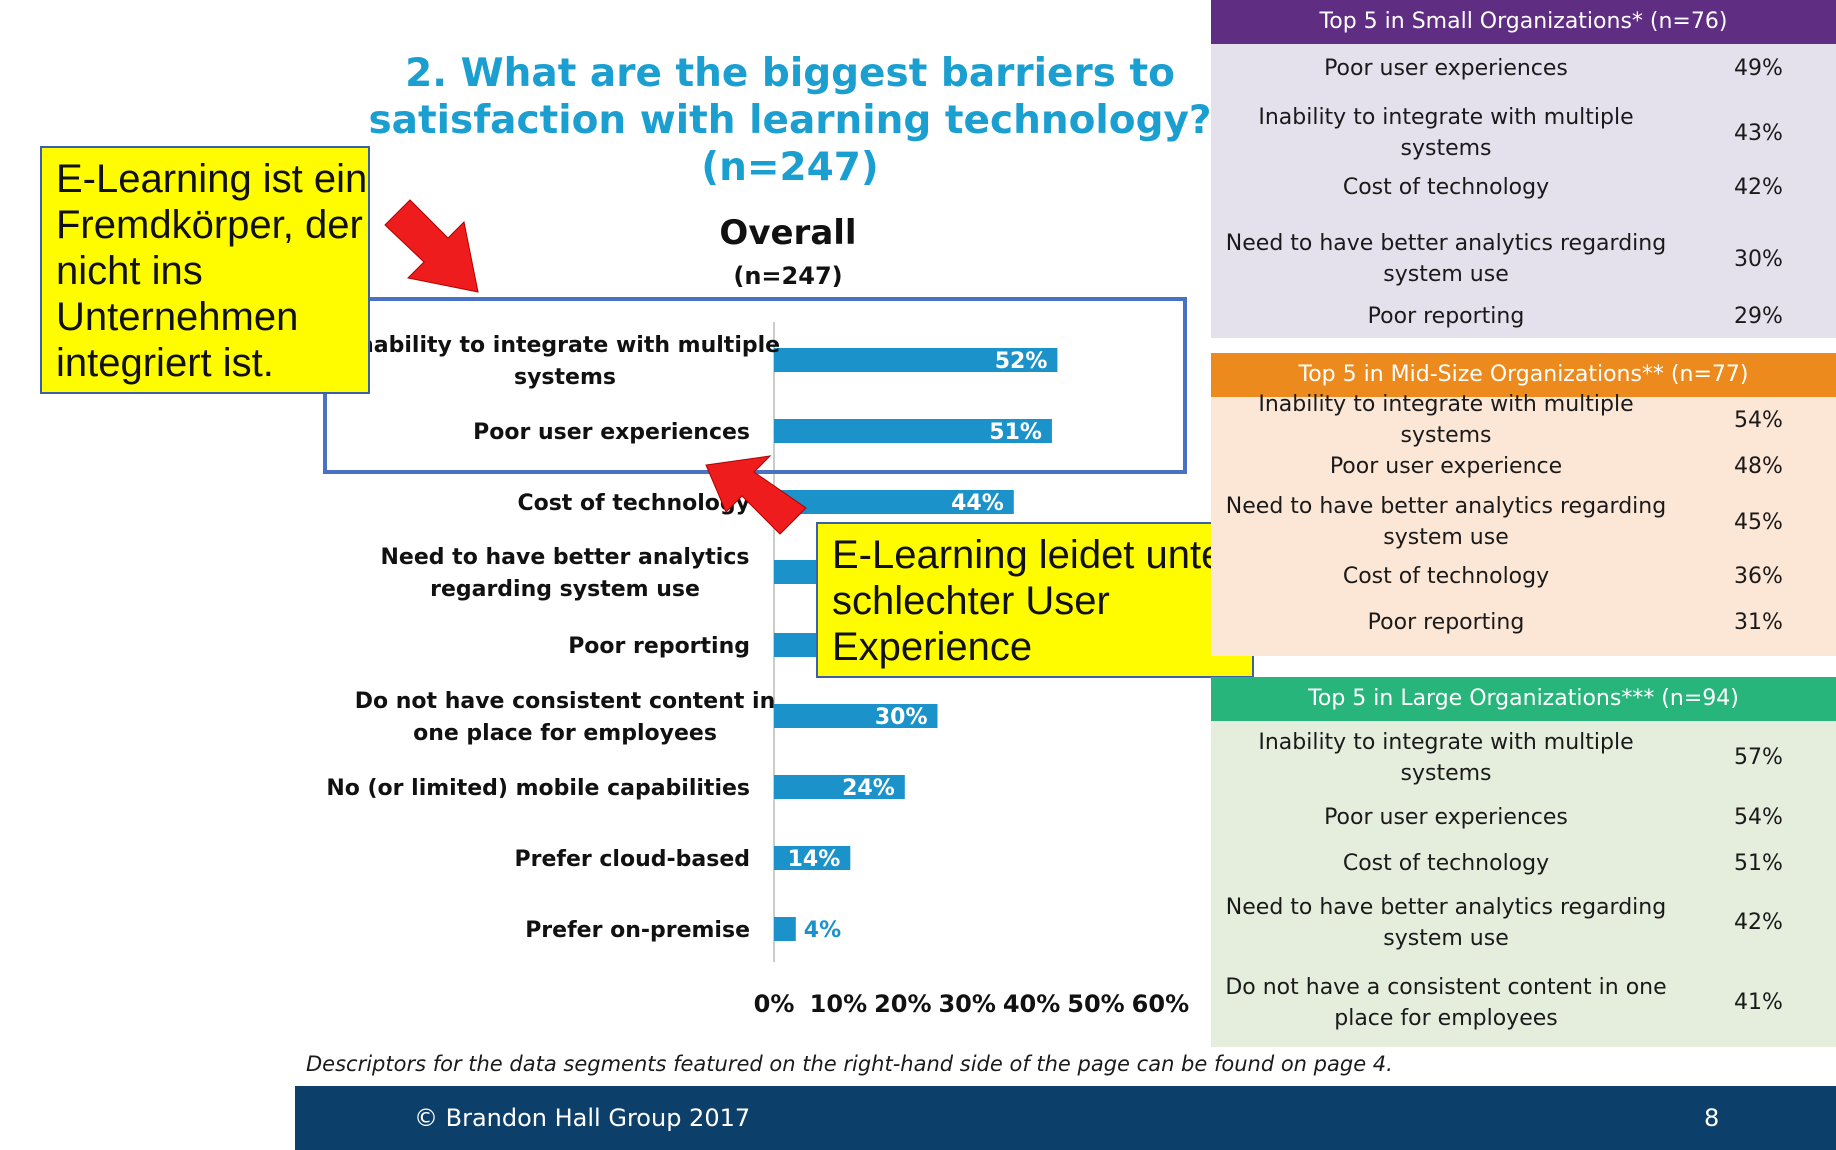 This screenshot has height=1150, width=1836. What do you see at coordinates (977, 503) in the screenshot?
I see `data-label-2: 44%` at bounding box center [977, 503].